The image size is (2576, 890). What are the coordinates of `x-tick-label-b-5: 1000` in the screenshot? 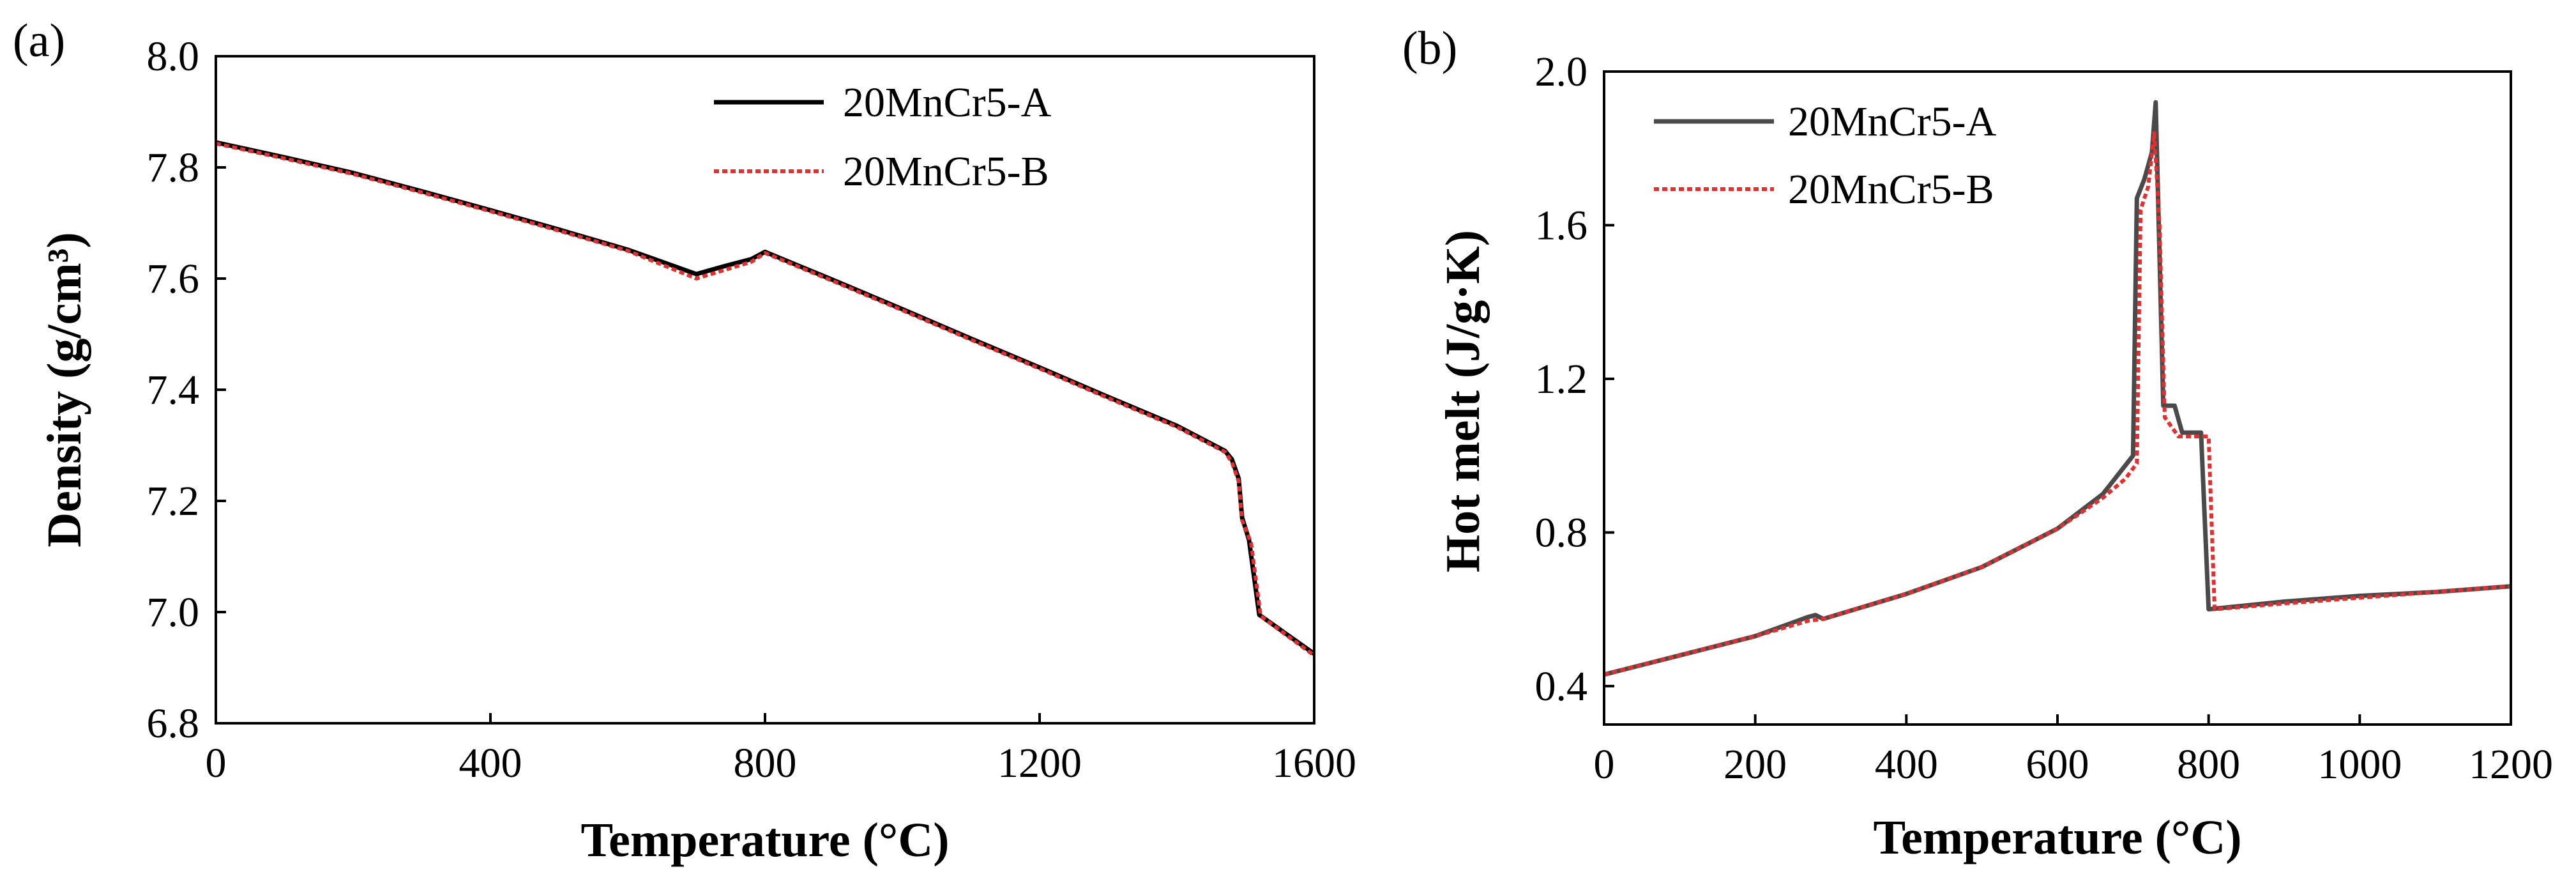 It's located at (2360, 765).